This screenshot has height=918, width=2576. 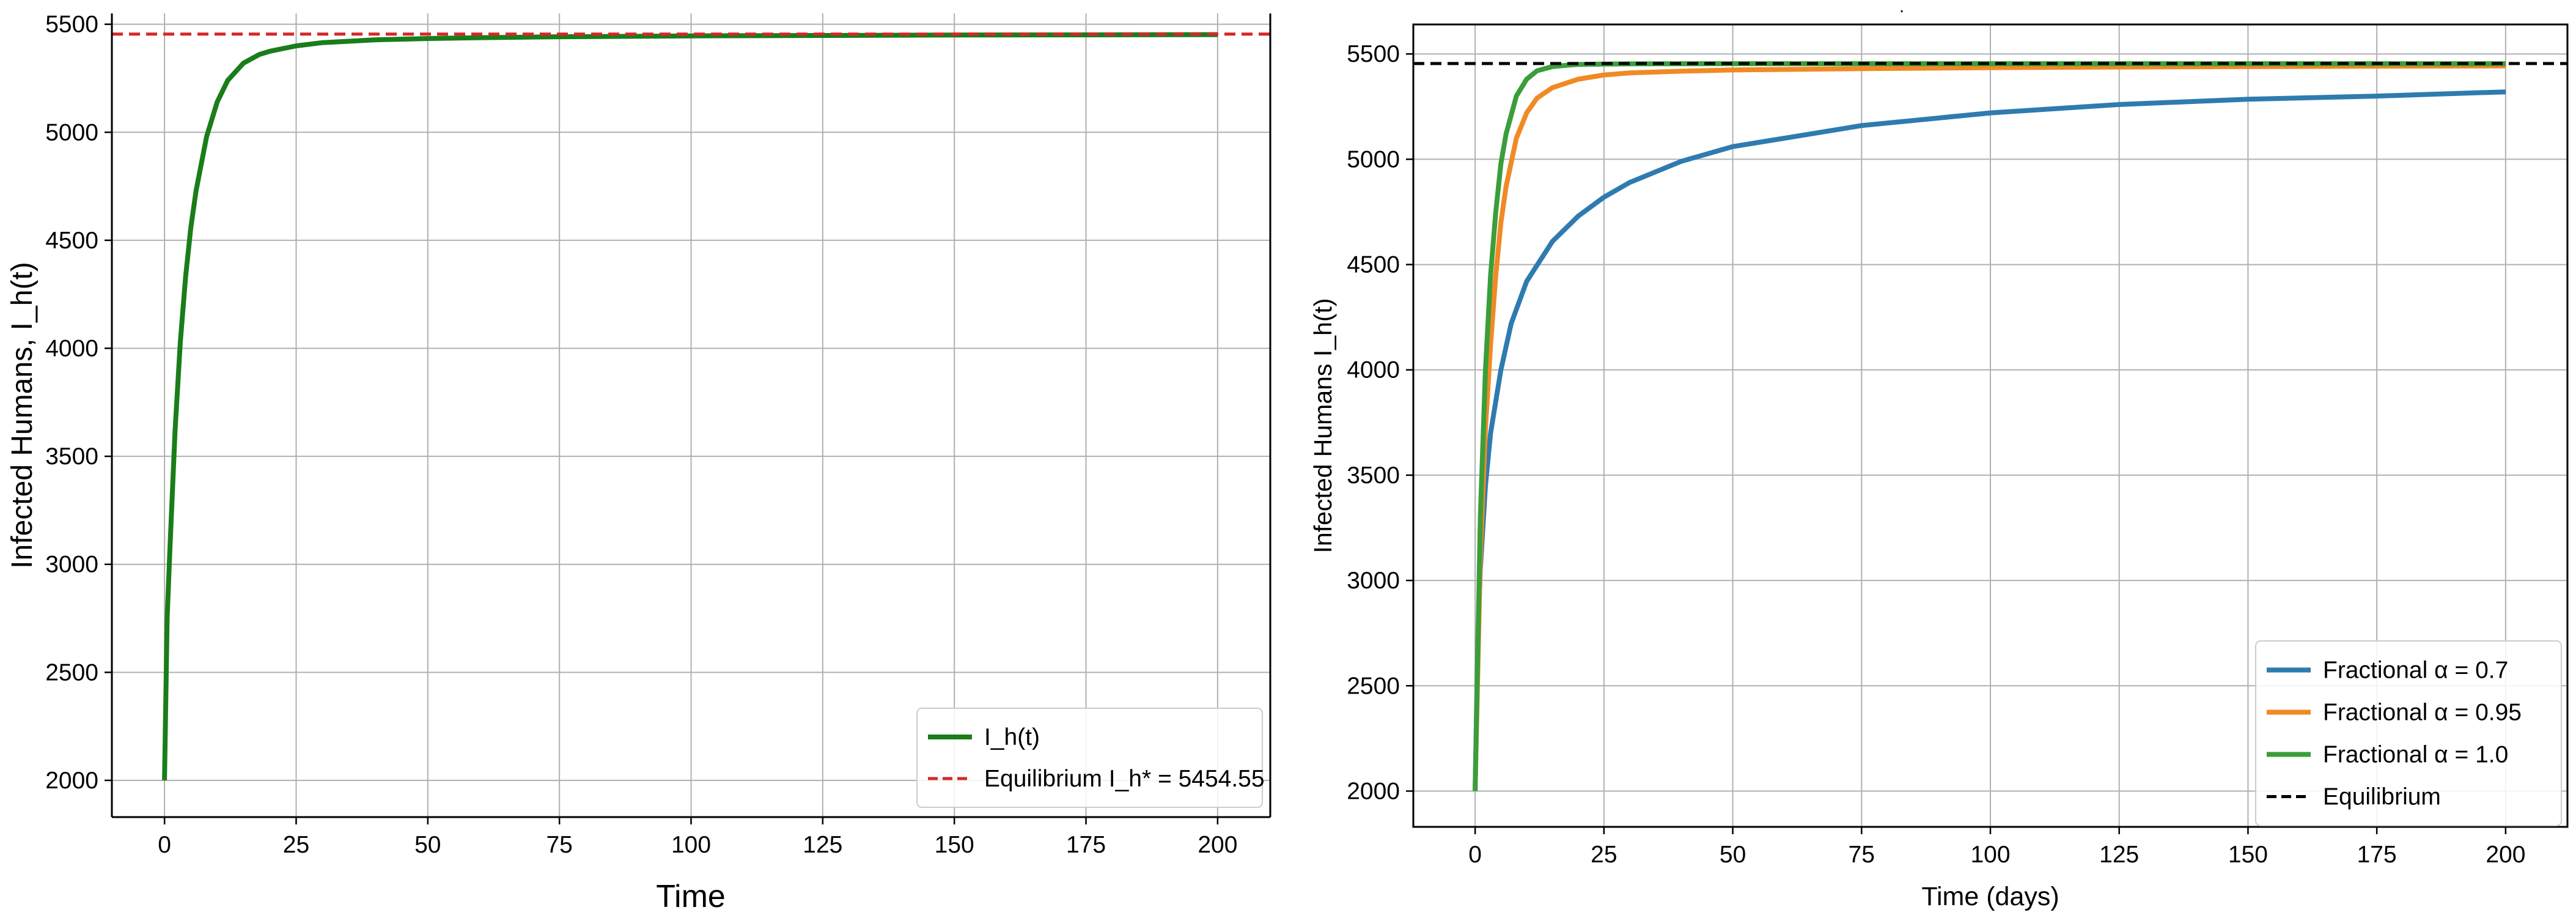 I want to click on left-y-tick-label: 5000, so click(x=71, y=132).